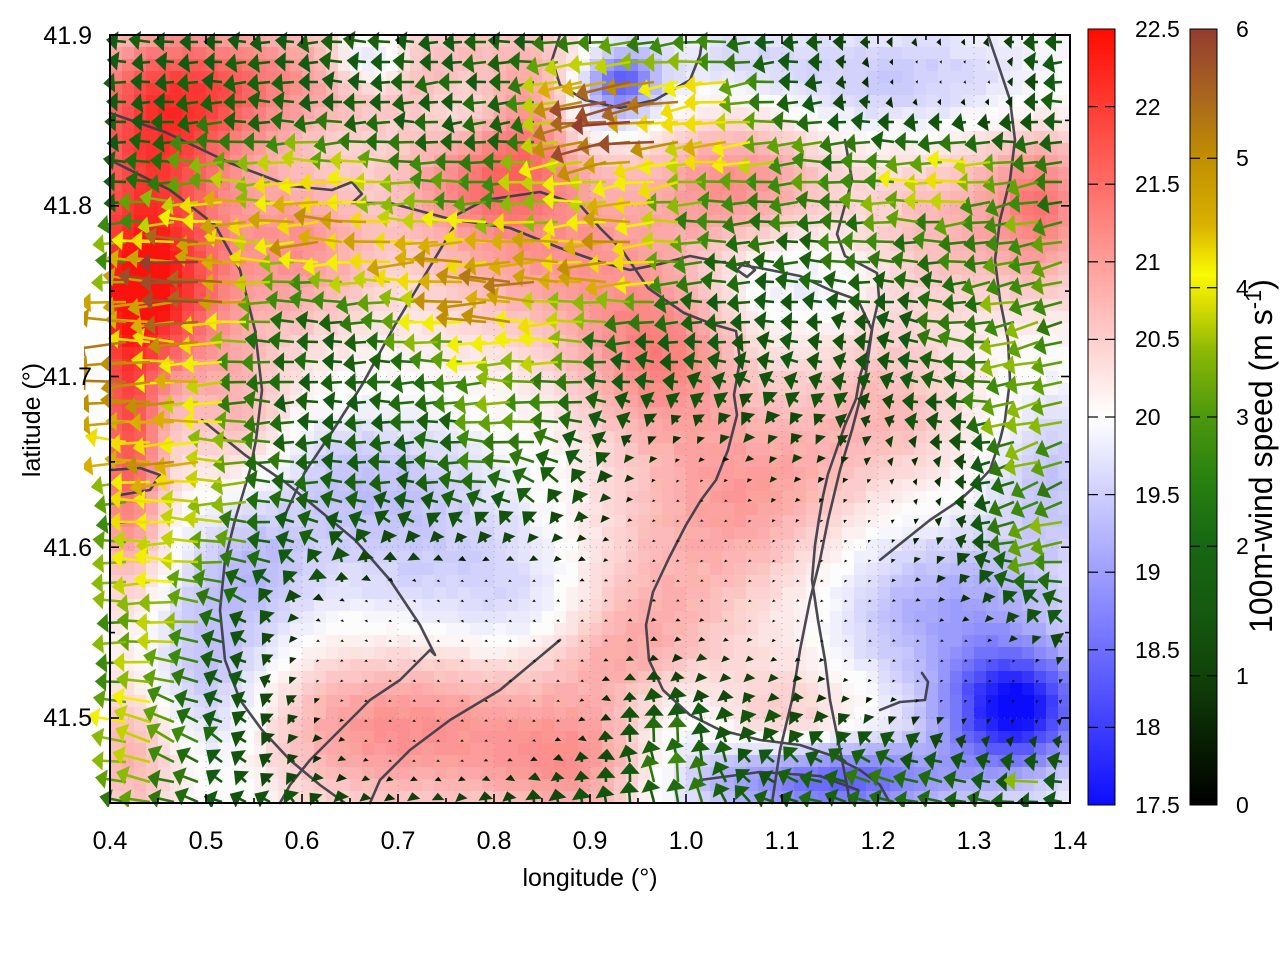  Describe the element at coordinates (1242, 676) in the screenshot. I see `svg-text: 1` at that location.